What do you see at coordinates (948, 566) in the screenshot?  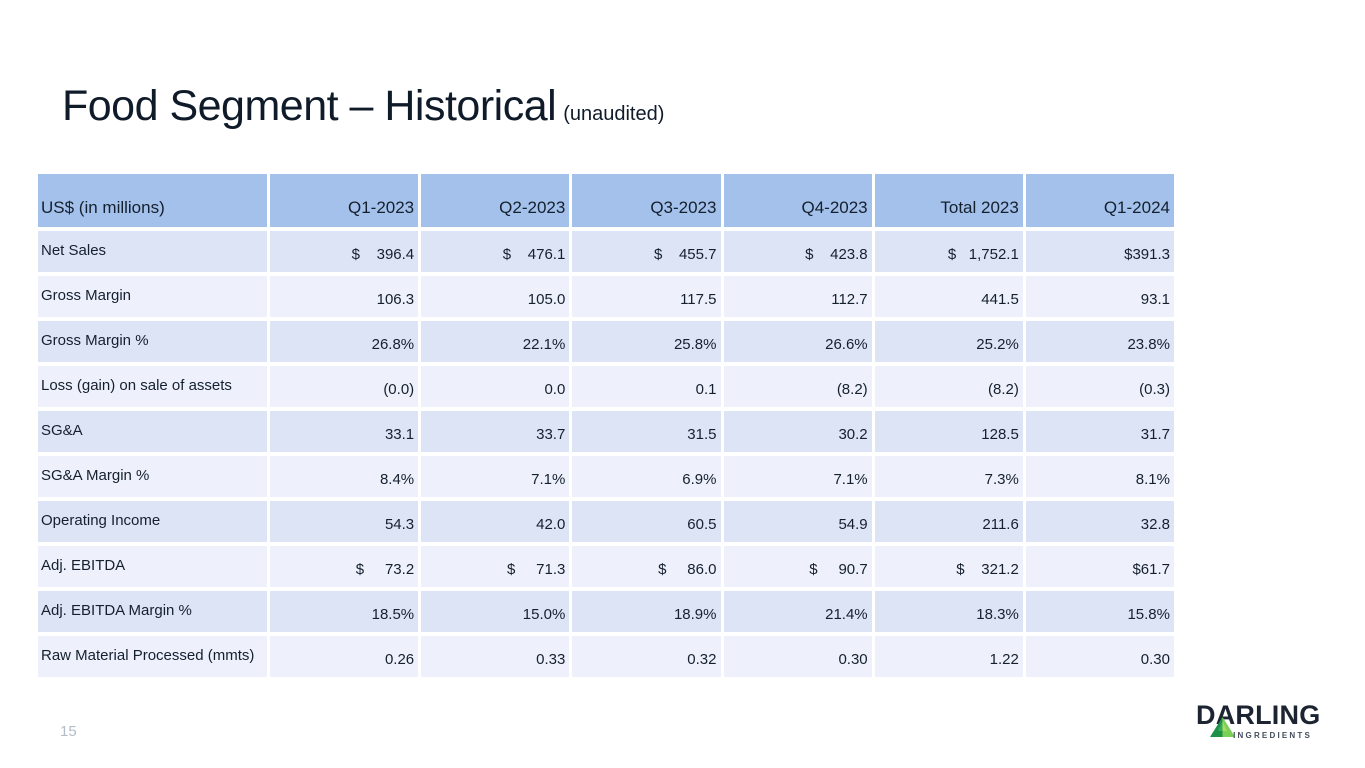 I see `table-value-cell: $ 321.2` at bounding box center [948, 566].